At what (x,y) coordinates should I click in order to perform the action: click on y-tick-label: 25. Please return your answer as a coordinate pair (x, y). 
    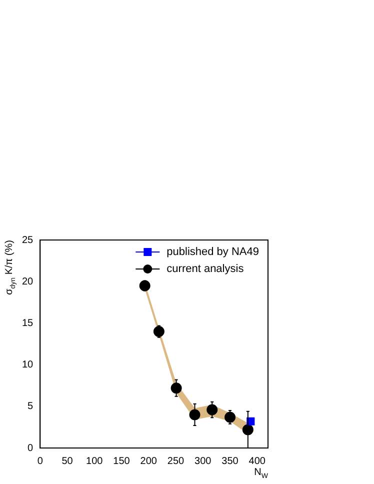
    Looking at the image, I should click on (28, 240).